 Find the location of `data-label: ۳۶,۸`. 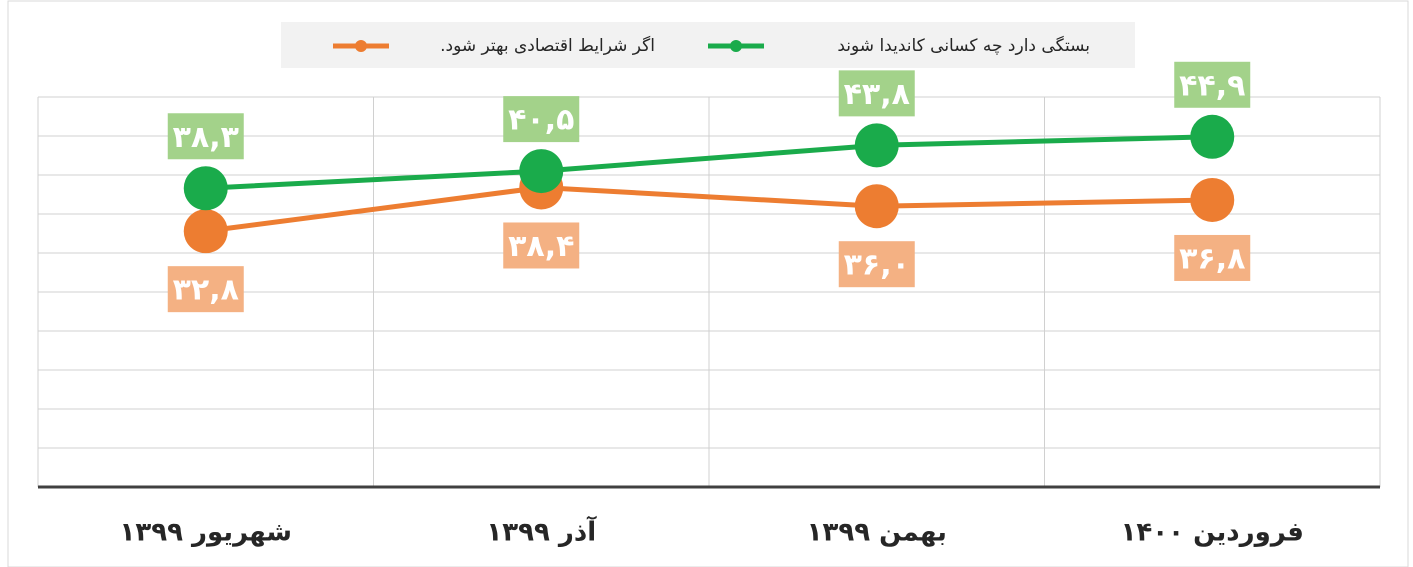

data-label: ۳۶,۸ is located at coordinates (1212, 258).